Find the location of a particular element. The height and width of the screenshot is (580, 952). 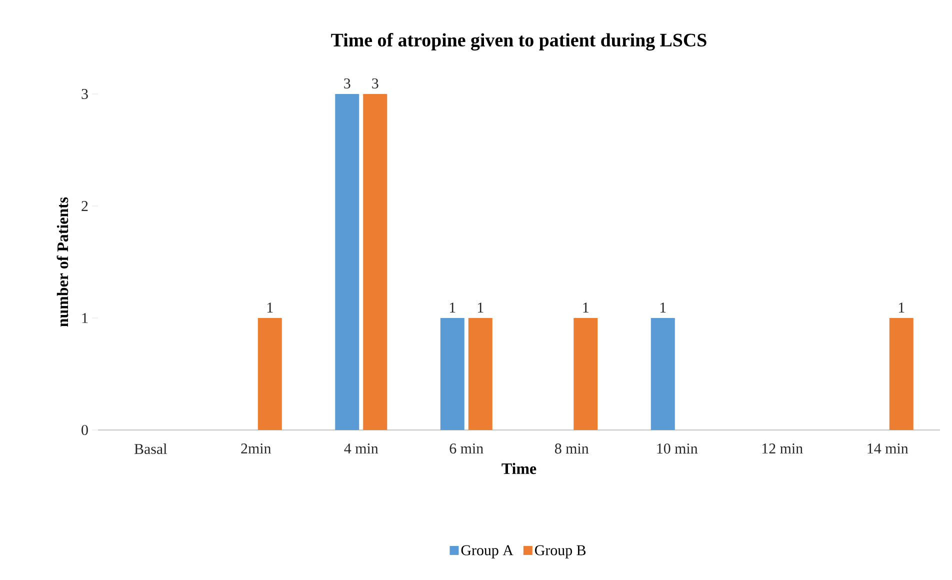

x-tick-label: 4 min is located at coordinates (361, 449).